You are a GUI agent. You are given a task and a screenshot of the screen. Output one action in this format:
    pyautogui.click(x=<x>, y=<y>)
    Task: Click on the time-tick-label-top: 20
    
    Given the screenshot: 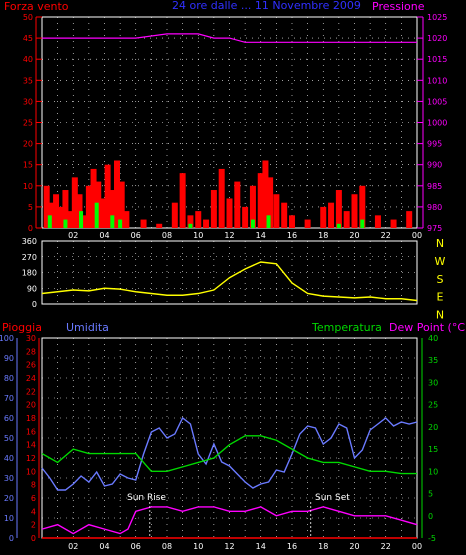 What is the action you would take?
    pyautogui.click(x=354, y=235)
    